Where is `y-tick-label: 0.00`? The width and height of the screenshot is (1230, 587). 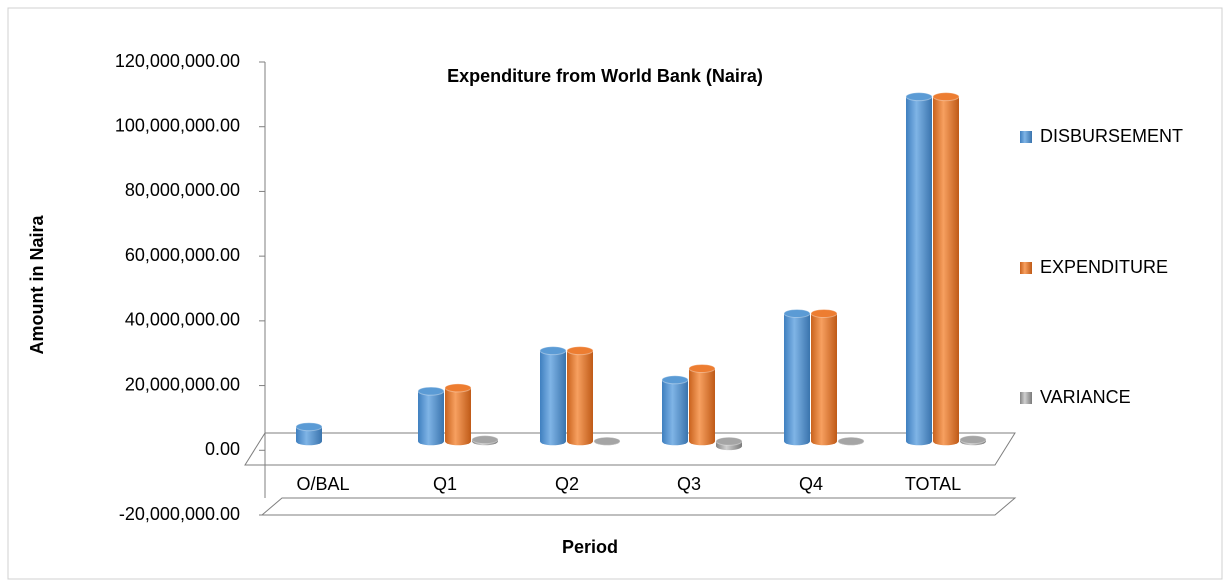 y-tick-label: 0.00 is located at coordinates (222, 449).